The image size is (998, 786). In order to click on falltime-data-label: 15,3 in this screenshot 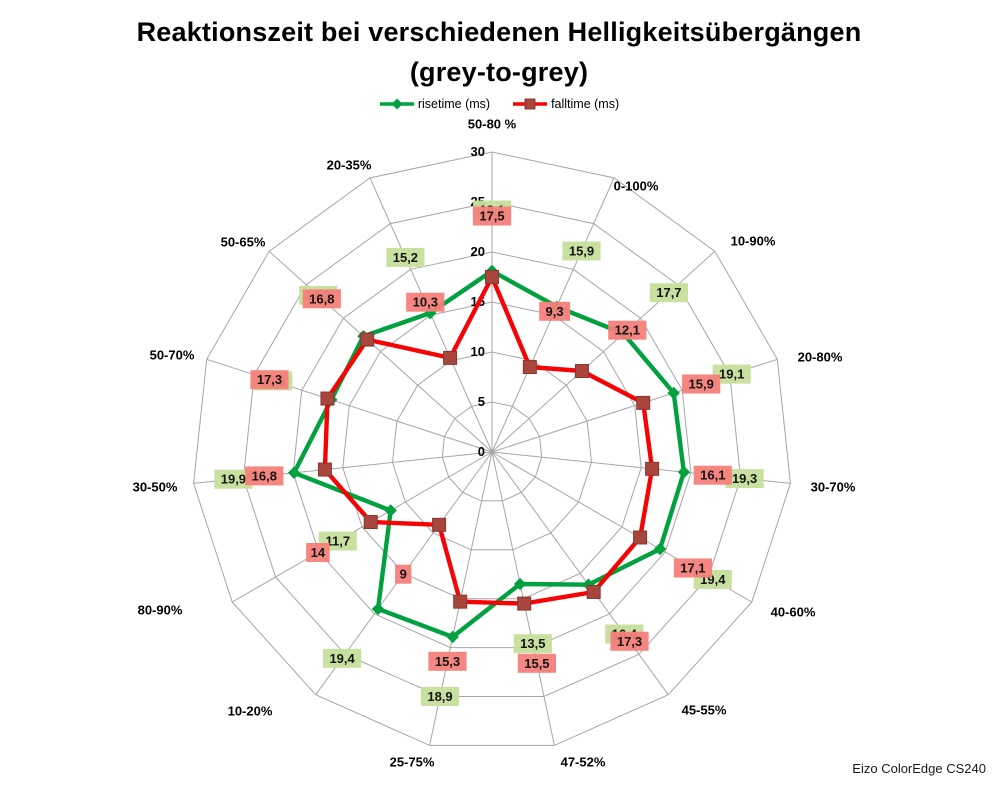, I will do `click(447, 661)`.